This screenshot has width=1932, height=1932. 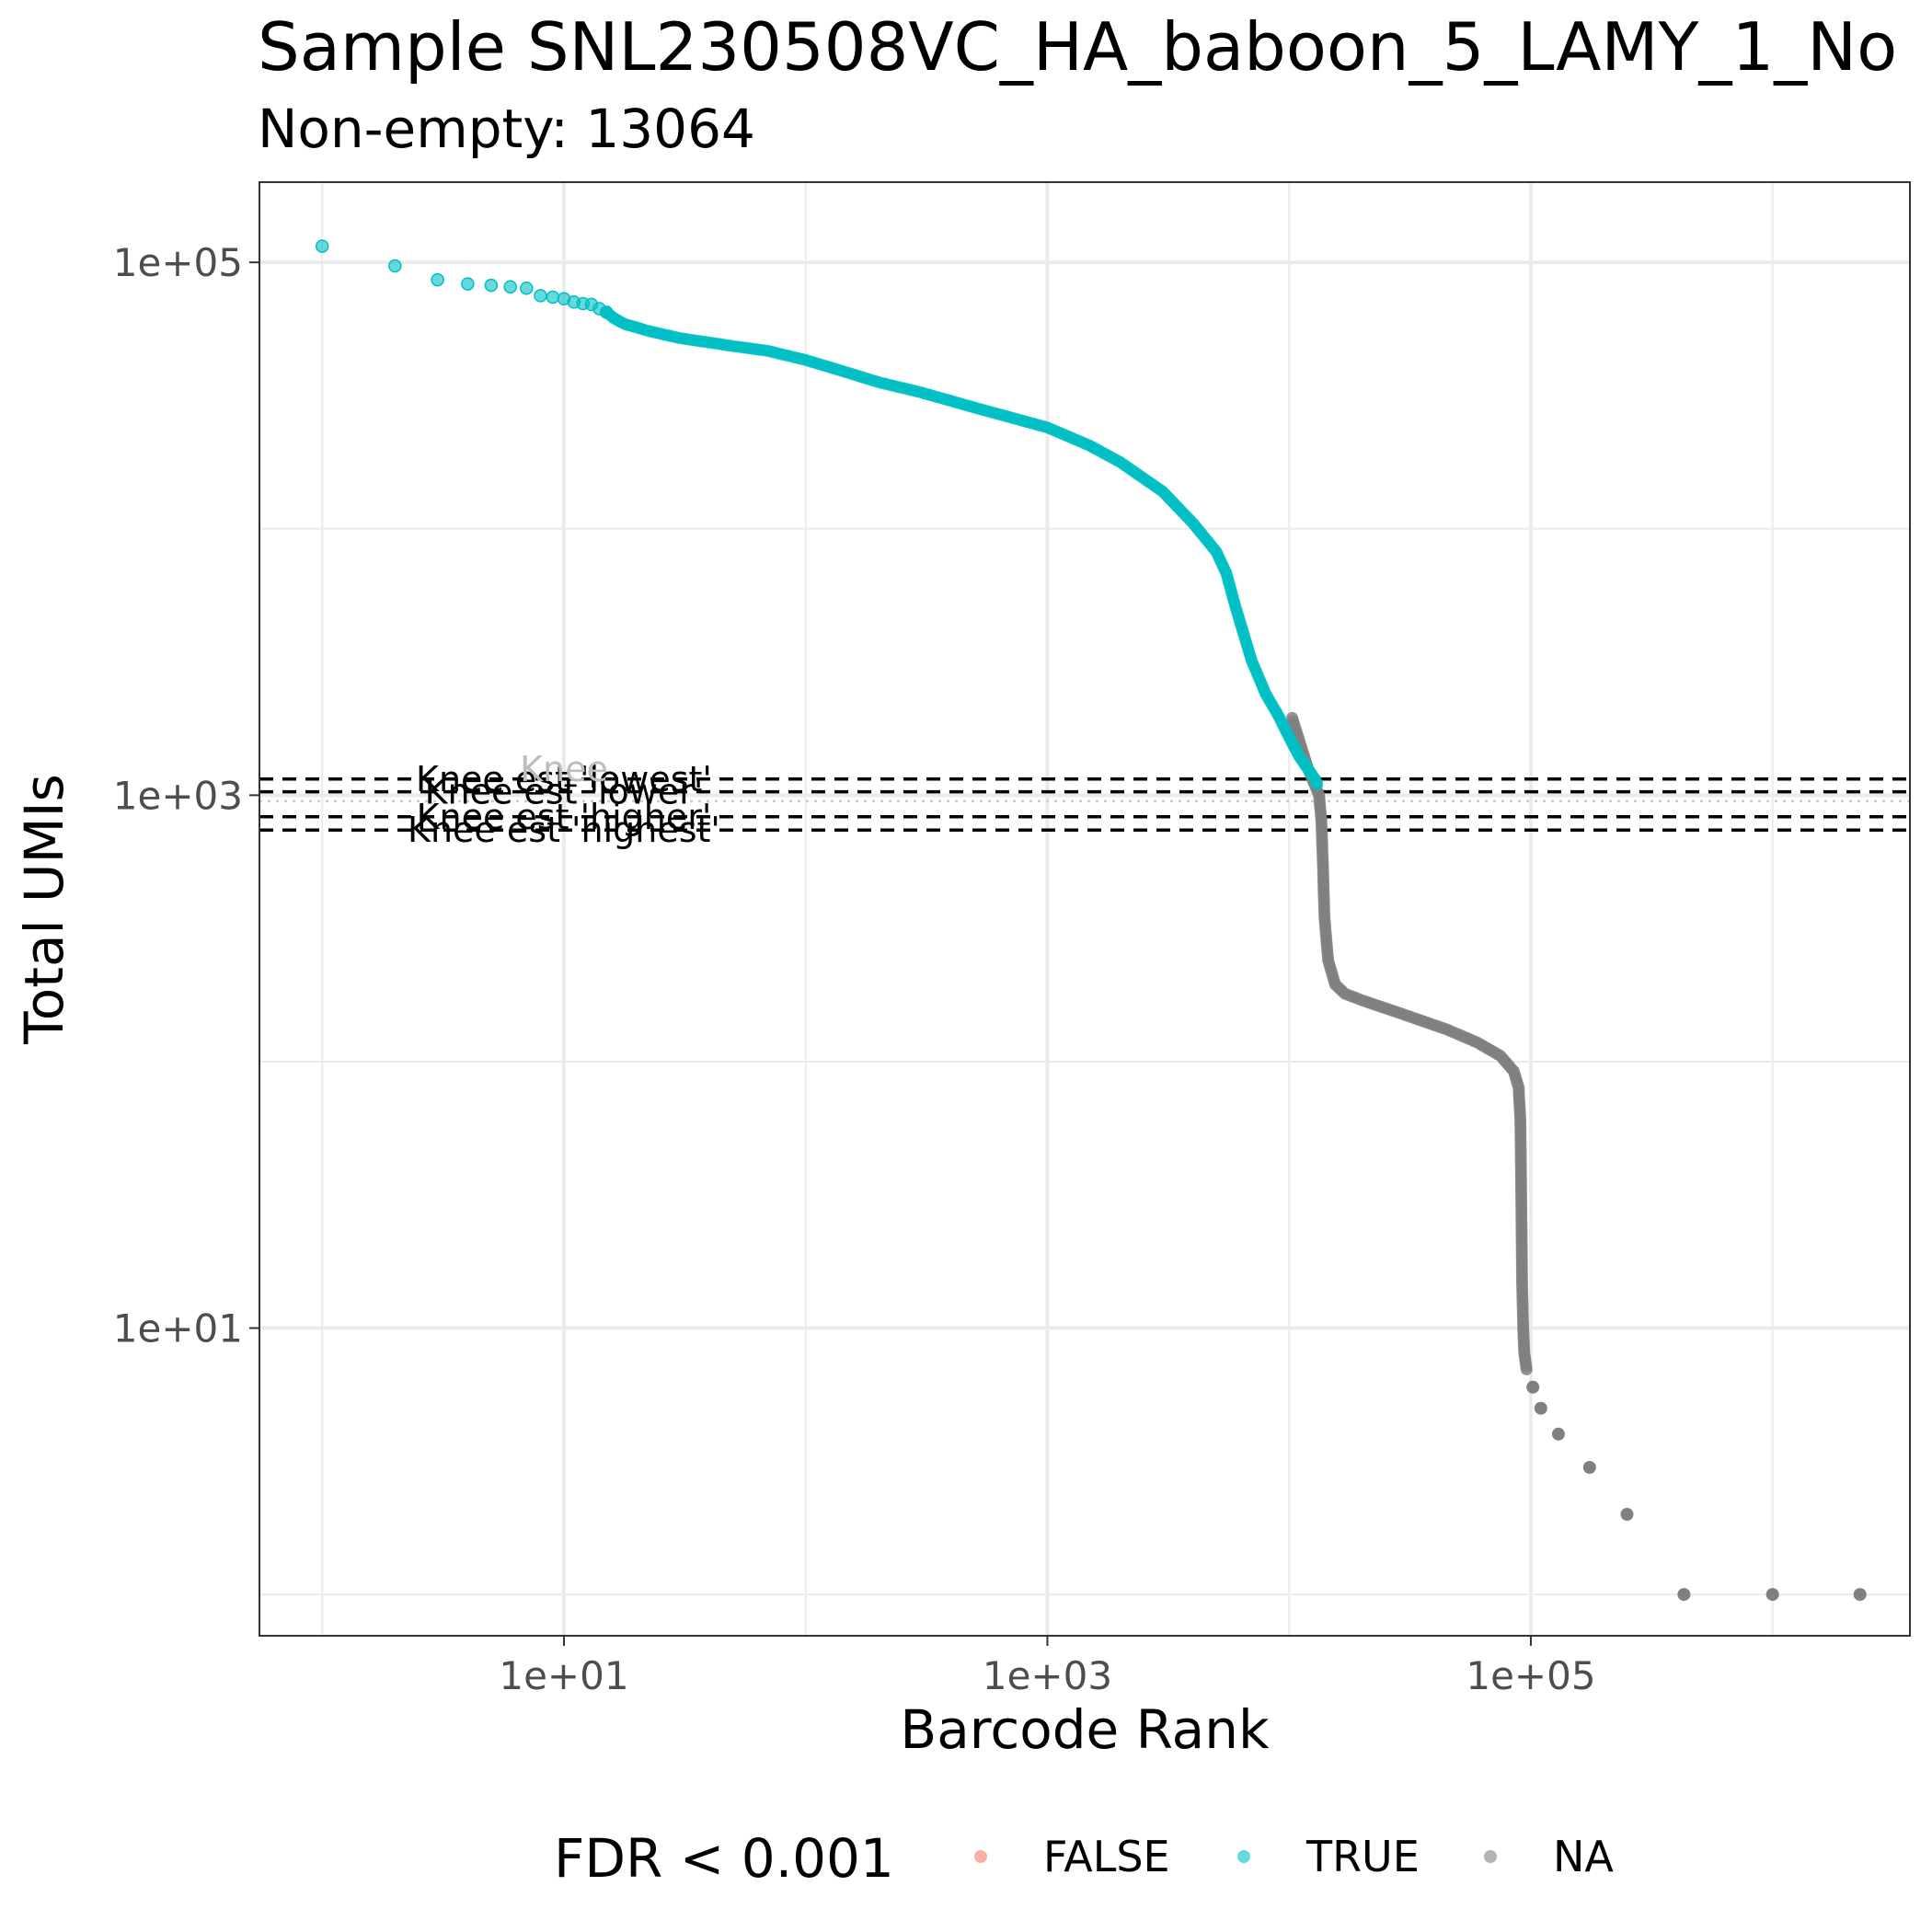 I want to click on legend-key-na, so click(x=1490, y=1856).